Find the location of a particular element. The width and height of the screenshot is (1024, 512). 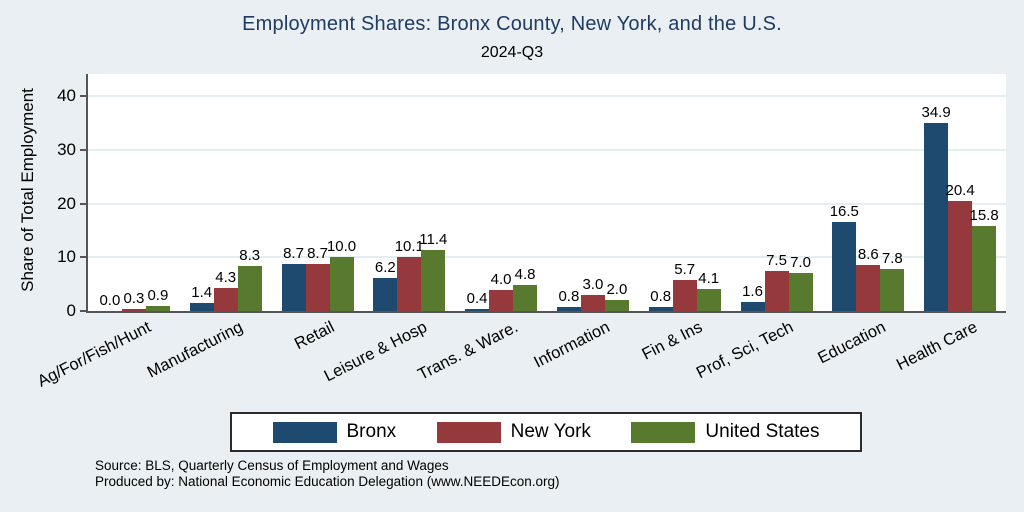

y-tick-label: 20 is located at coordinates (66, 203).